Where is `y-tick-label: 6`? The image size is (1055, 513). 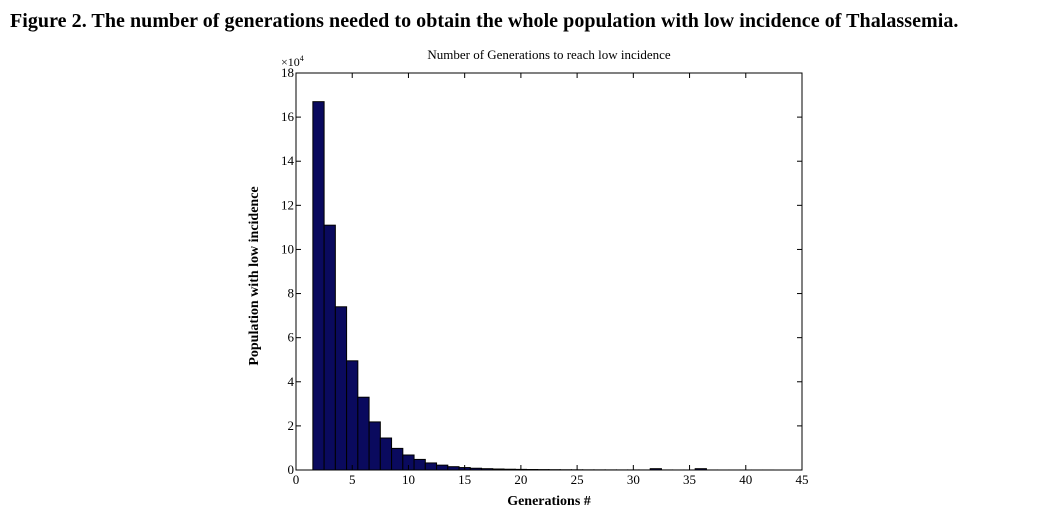
y-tick-label: 6 is located at coordinates (291, 337).